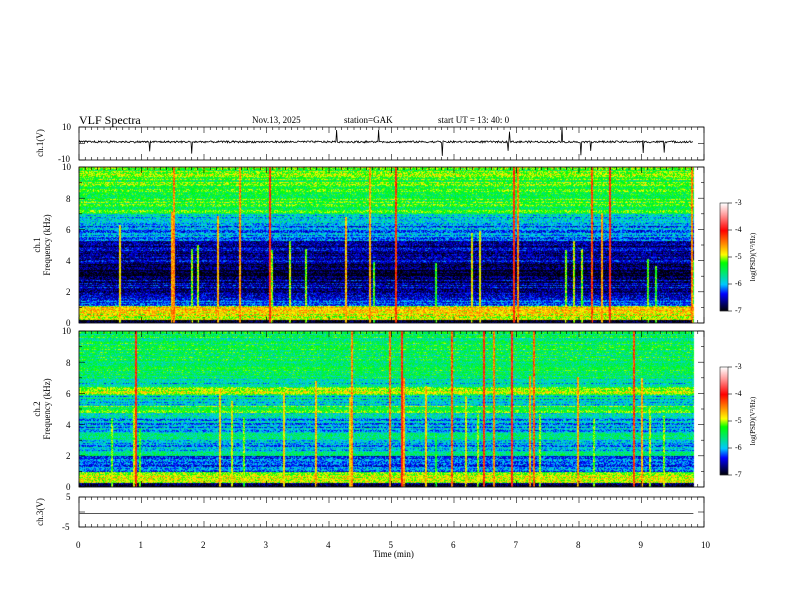 This screenshot has height=612, width=792. Describe the element at coordinates (66, 527) in the screenshot. I see `ch3-ytick: -5` at that location.